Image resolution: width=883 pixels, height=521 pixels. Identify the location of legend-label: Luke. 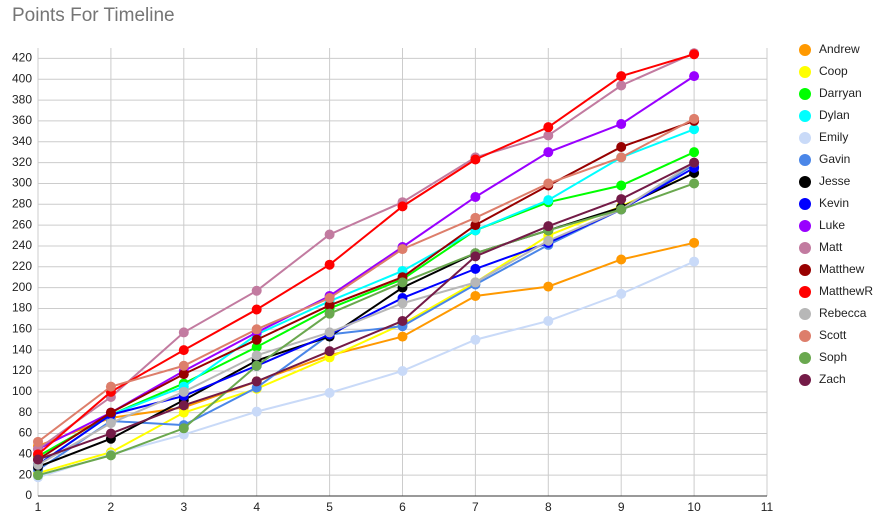
(832, 225).